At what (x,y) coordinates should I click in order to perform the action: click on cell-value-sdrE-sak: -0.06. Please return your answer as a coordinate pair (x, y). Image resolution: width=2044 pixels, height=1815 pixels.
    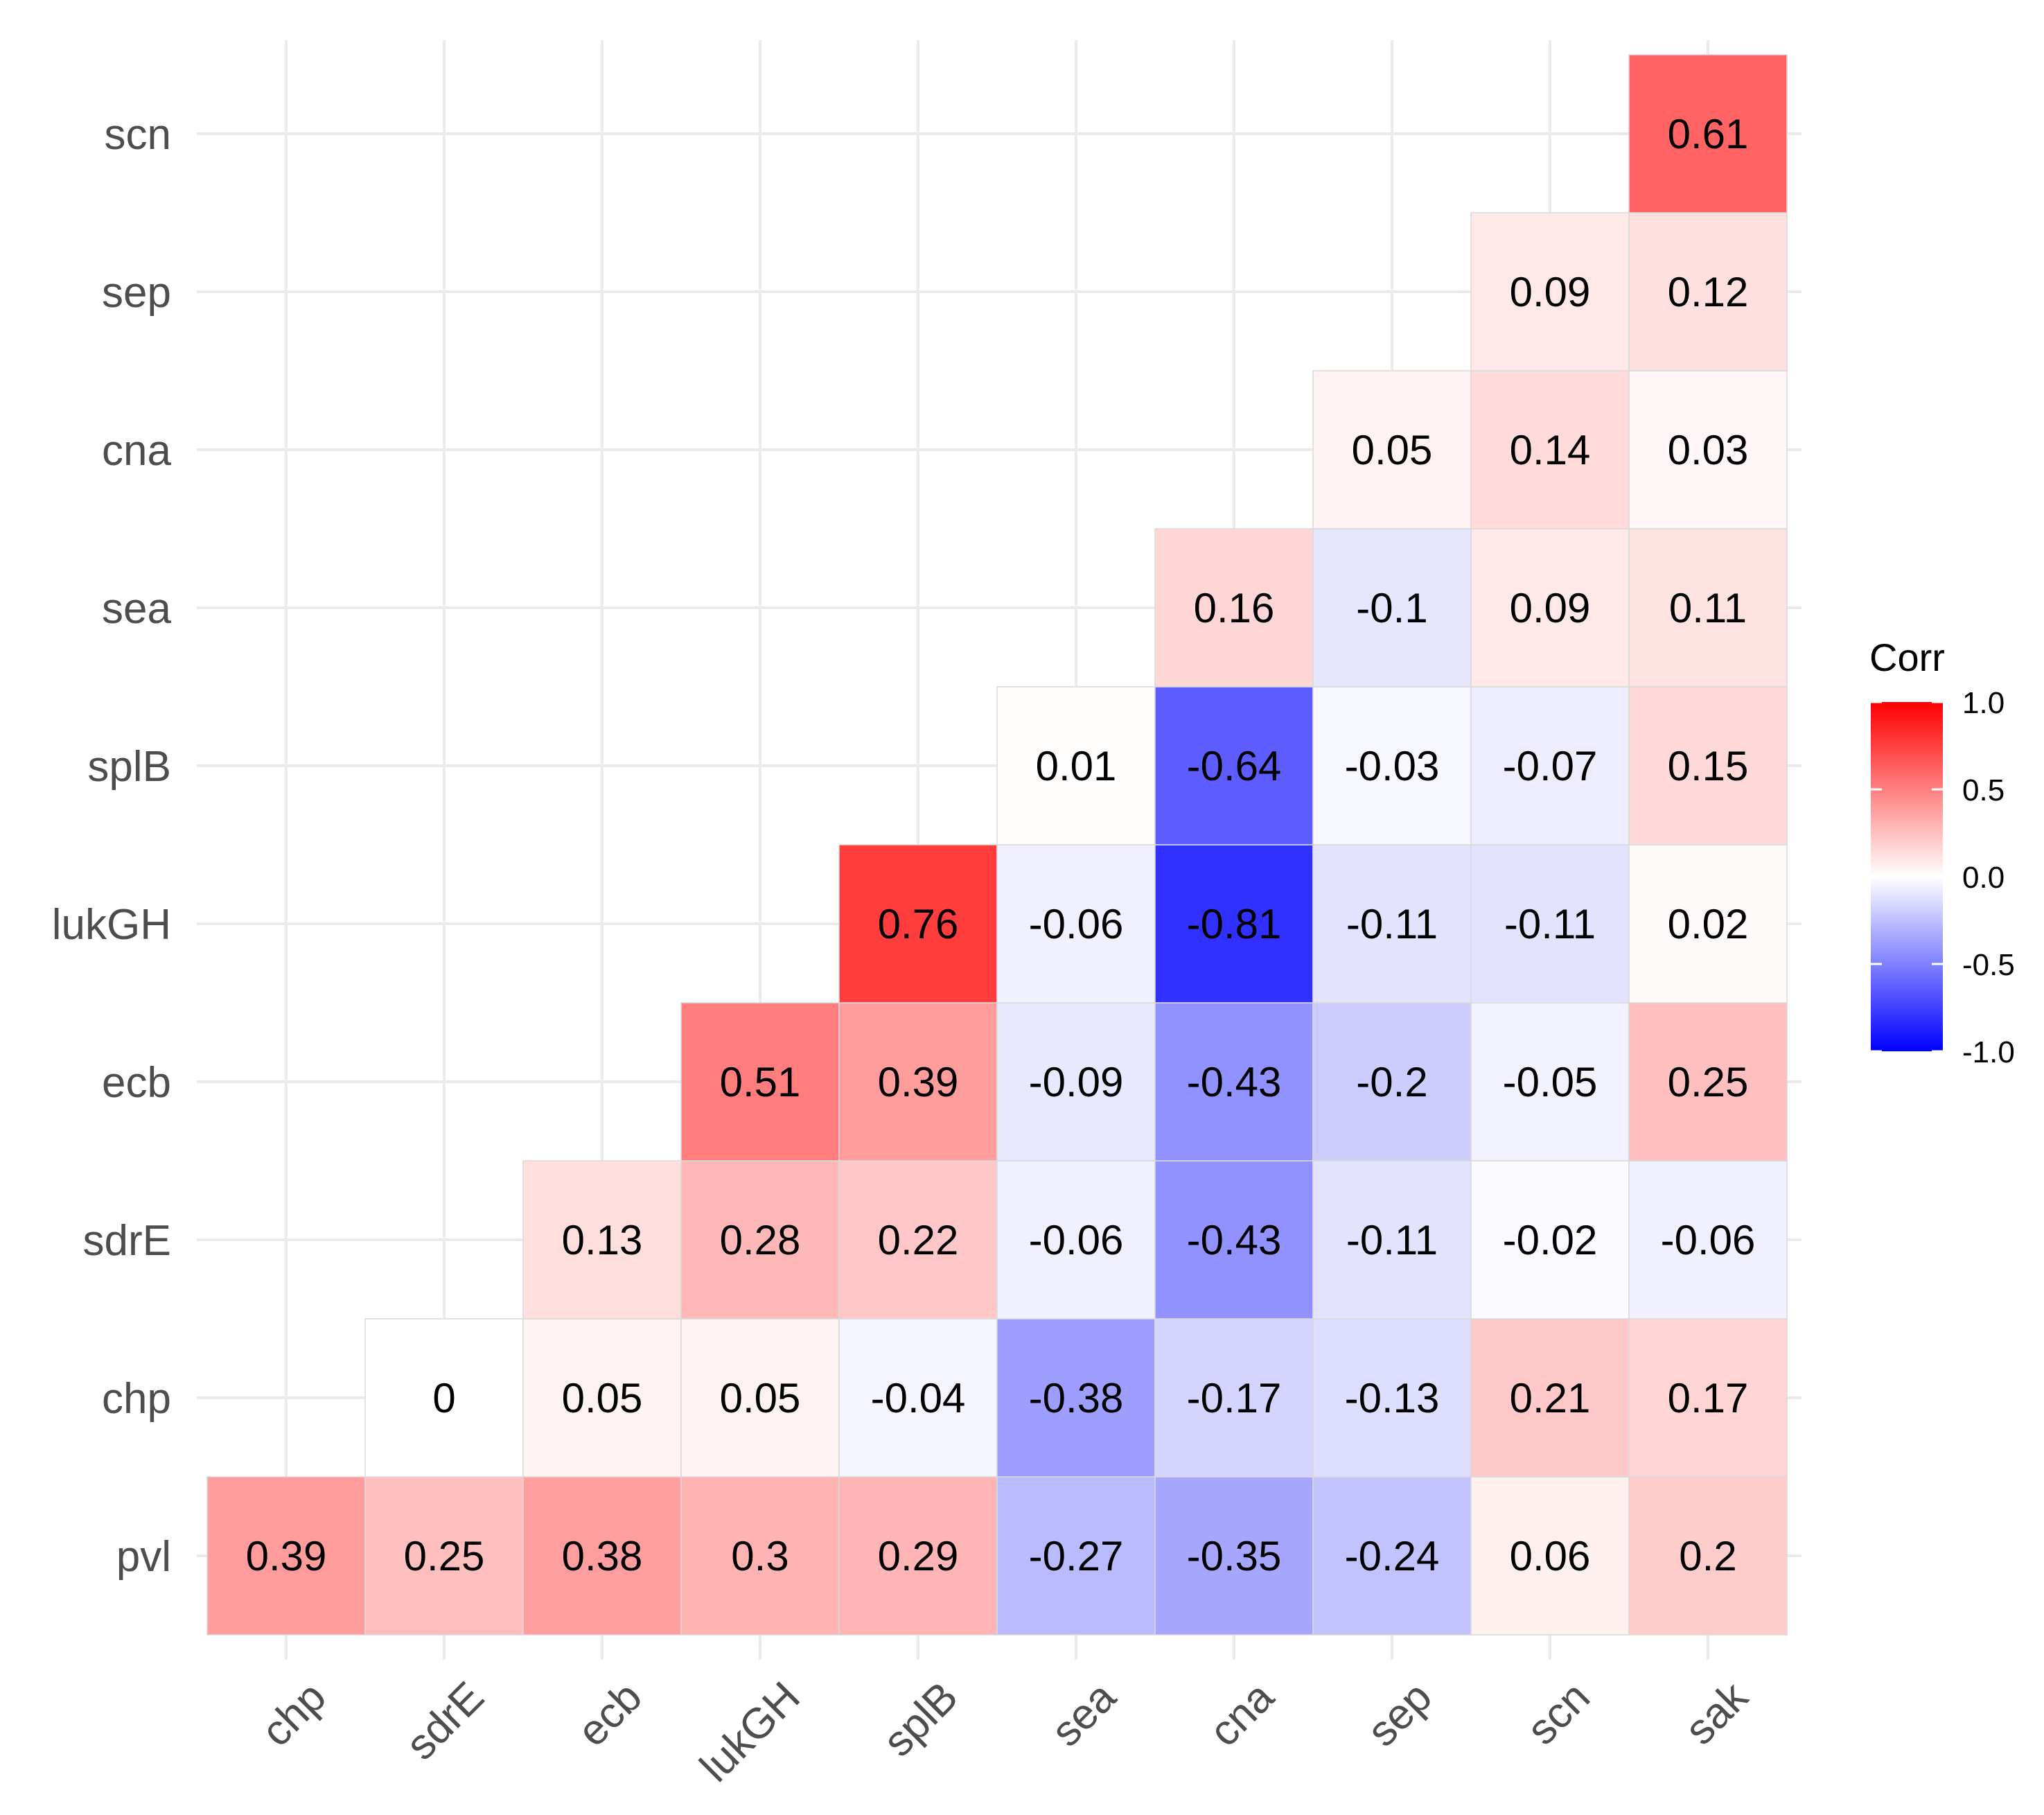
    Looking at the image, I should click on (1709, 1240).